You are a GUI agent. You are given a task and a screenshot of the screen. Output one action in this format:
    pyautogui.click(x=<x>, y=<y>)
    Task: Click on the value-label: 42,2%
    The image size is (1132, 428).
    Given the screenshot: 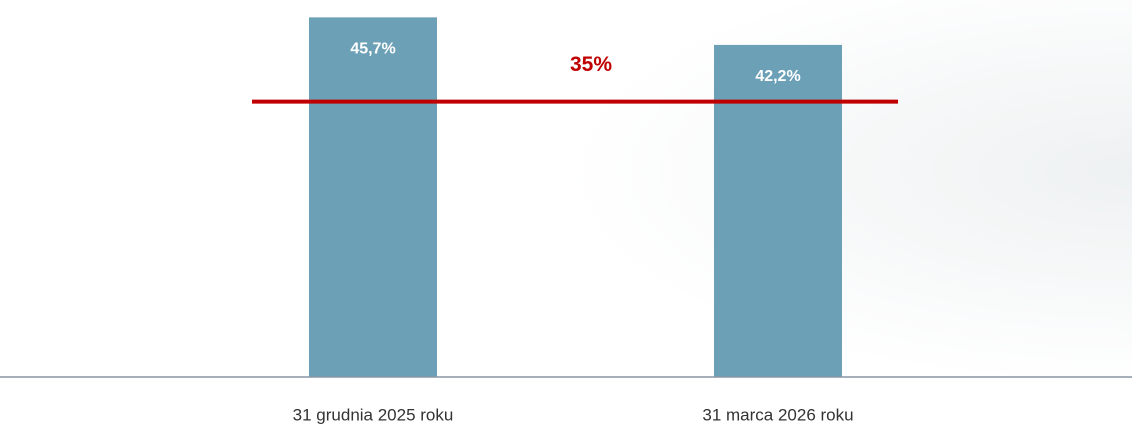 What is the action you would take?
    pyautogui.click(x=777, y=76)
    